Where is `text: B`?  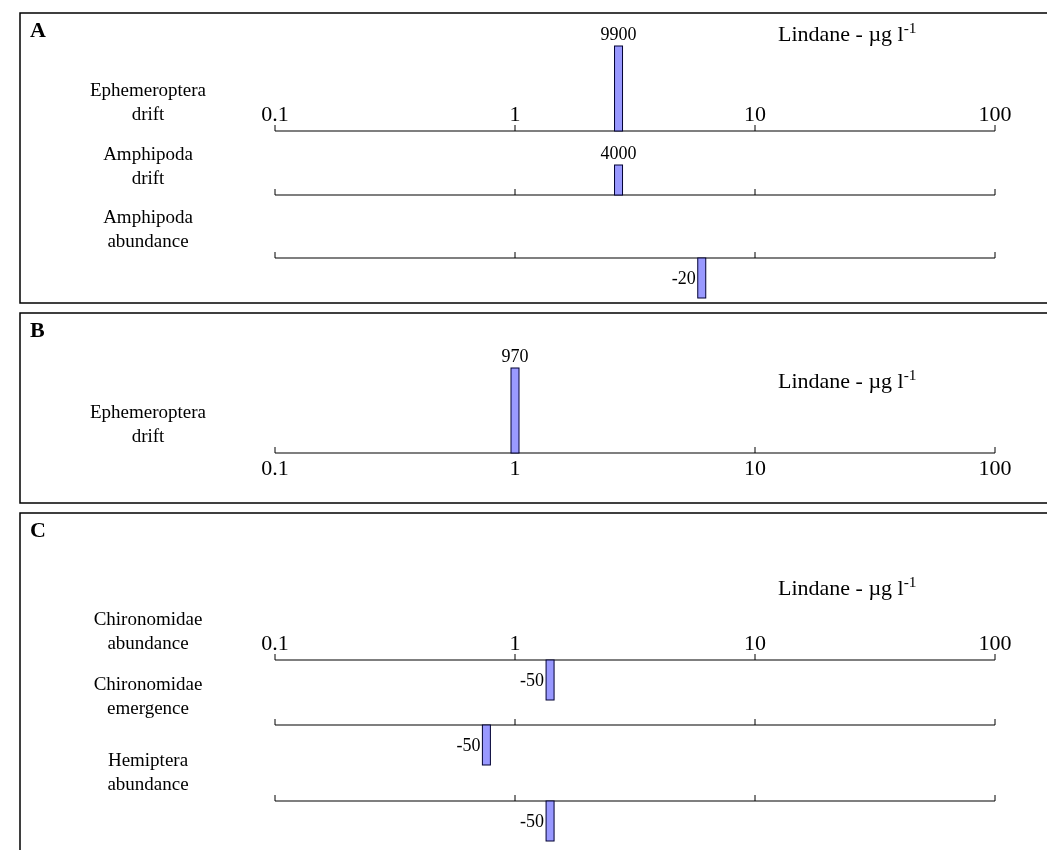 text: B is located at coordinates (37, 329).